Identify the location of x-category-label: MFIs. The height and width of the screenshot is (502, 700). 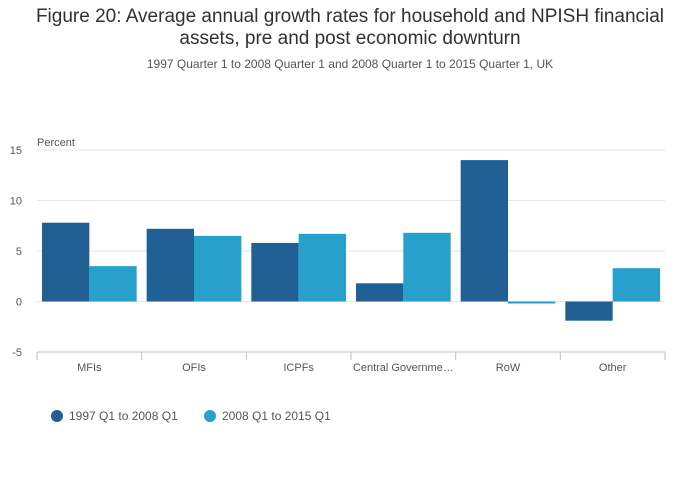
(89, 368).